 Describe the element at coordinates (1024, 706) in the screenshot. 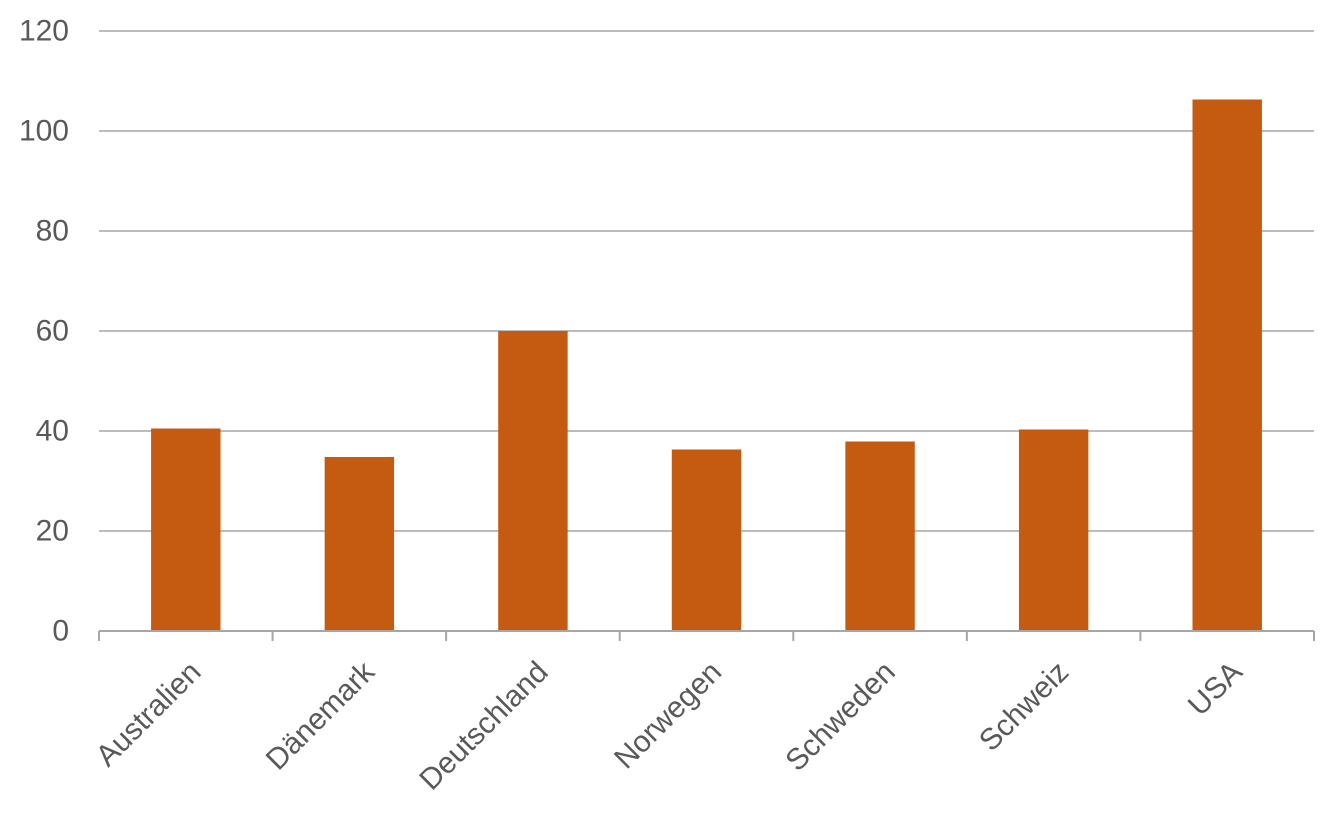

I see `x-tick-label-schweiz: Schweiz` at that location.